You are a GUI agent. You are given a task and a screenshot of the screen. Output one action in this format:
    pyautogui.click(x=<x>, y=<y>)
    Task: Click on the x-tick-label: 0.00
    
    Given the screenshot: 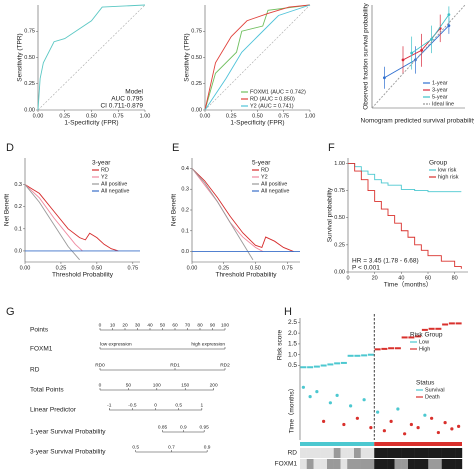 What is the action you would take?
    pyautogui.click(x=38, y=116)
    